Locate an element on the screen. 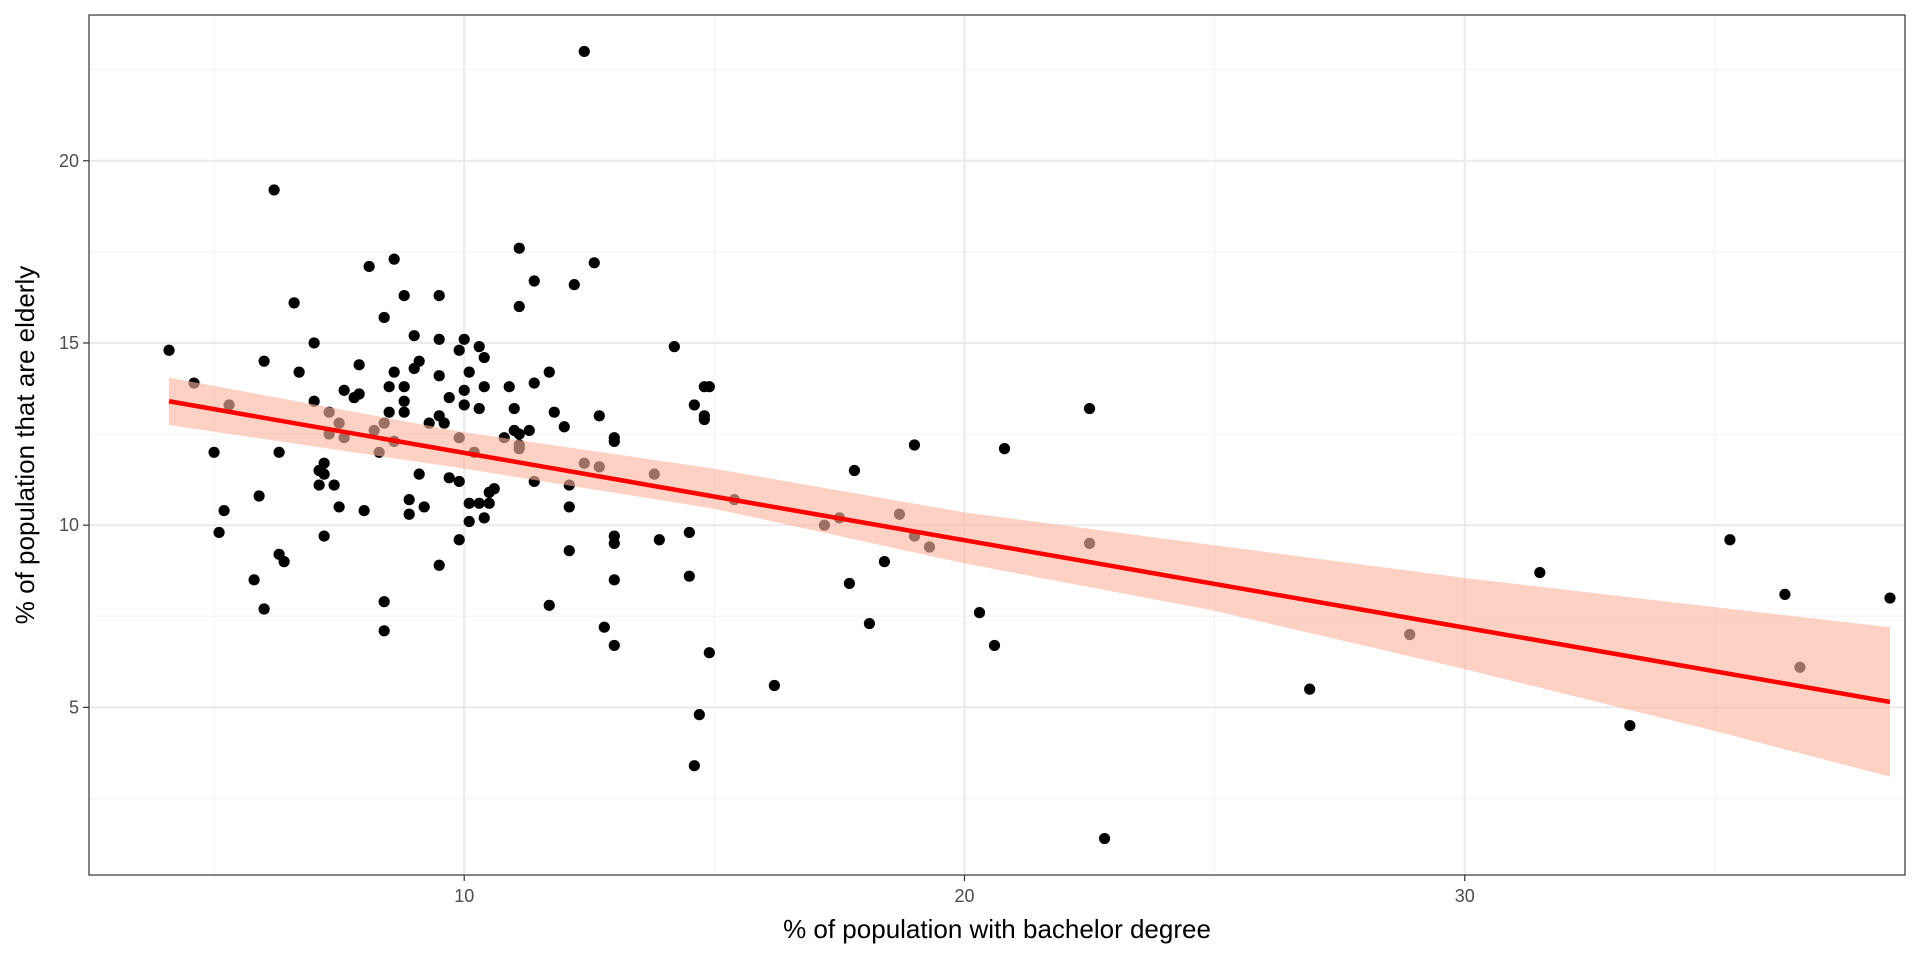 The width and height of the screenshot is (1920, 960). y-axis-title: % of population that are elderly is located at coordinates (25, 445).